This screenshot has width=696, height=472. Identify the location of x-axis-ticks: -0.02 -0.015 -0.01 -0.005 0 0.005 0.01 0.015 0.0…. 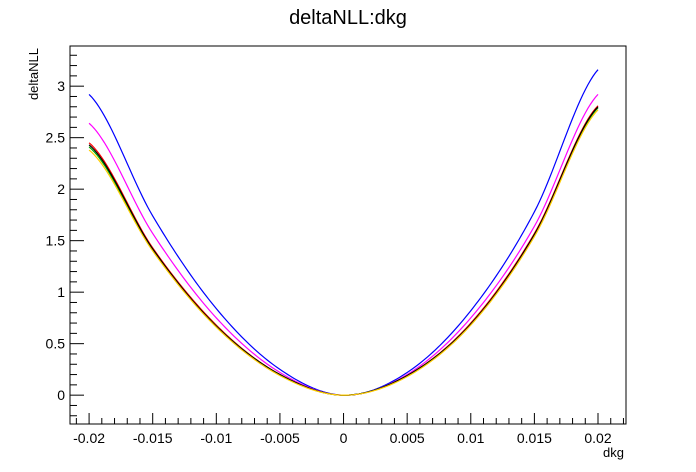
(348, 429).